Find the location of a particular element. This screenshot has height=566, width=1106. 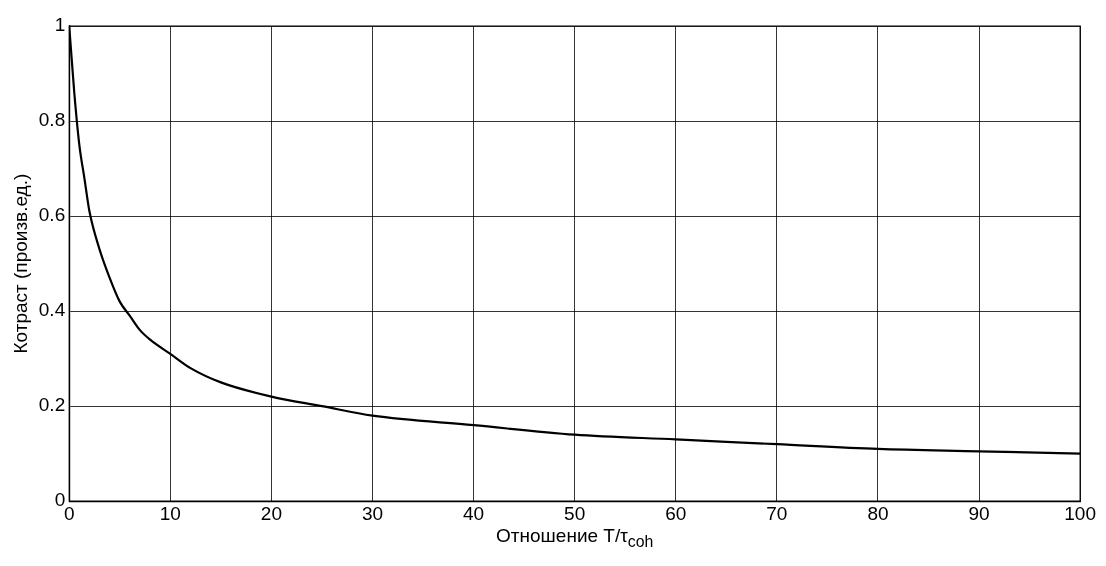

y-tick-label: 1 is located at coordinates (60, 25).